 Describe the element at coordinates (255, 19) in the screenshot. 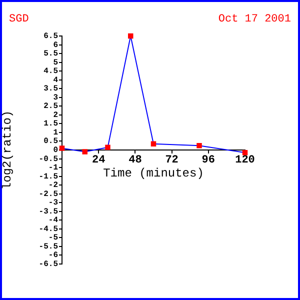

I see `text: Oct 17 2001` at that location.